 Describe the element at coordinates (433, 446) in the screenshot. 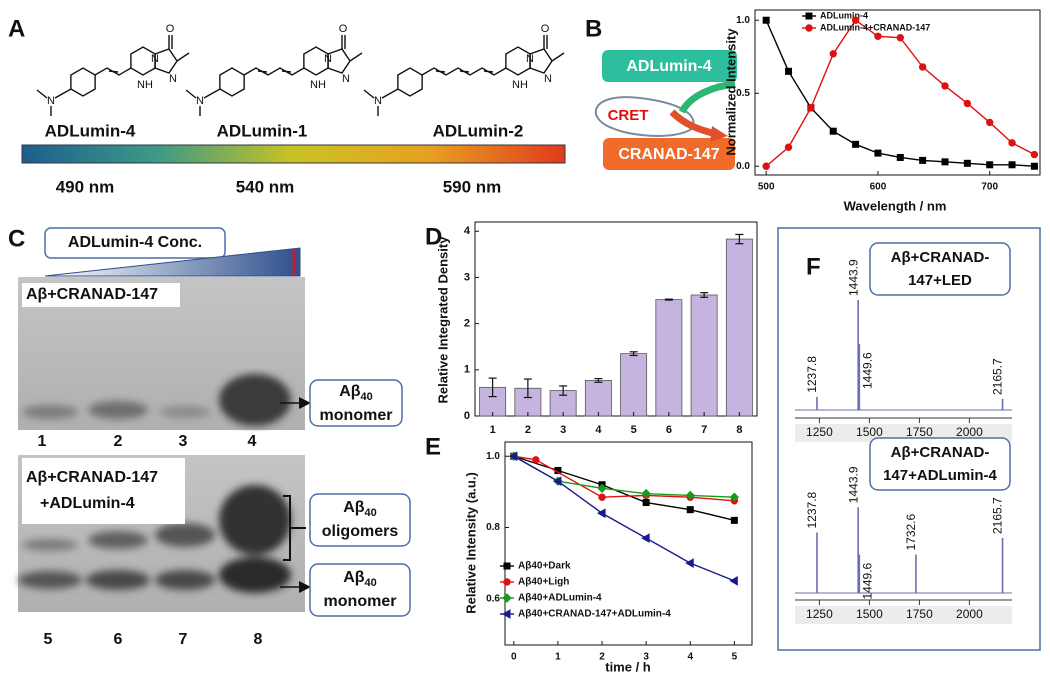

I see `panel-label: E` at that location.